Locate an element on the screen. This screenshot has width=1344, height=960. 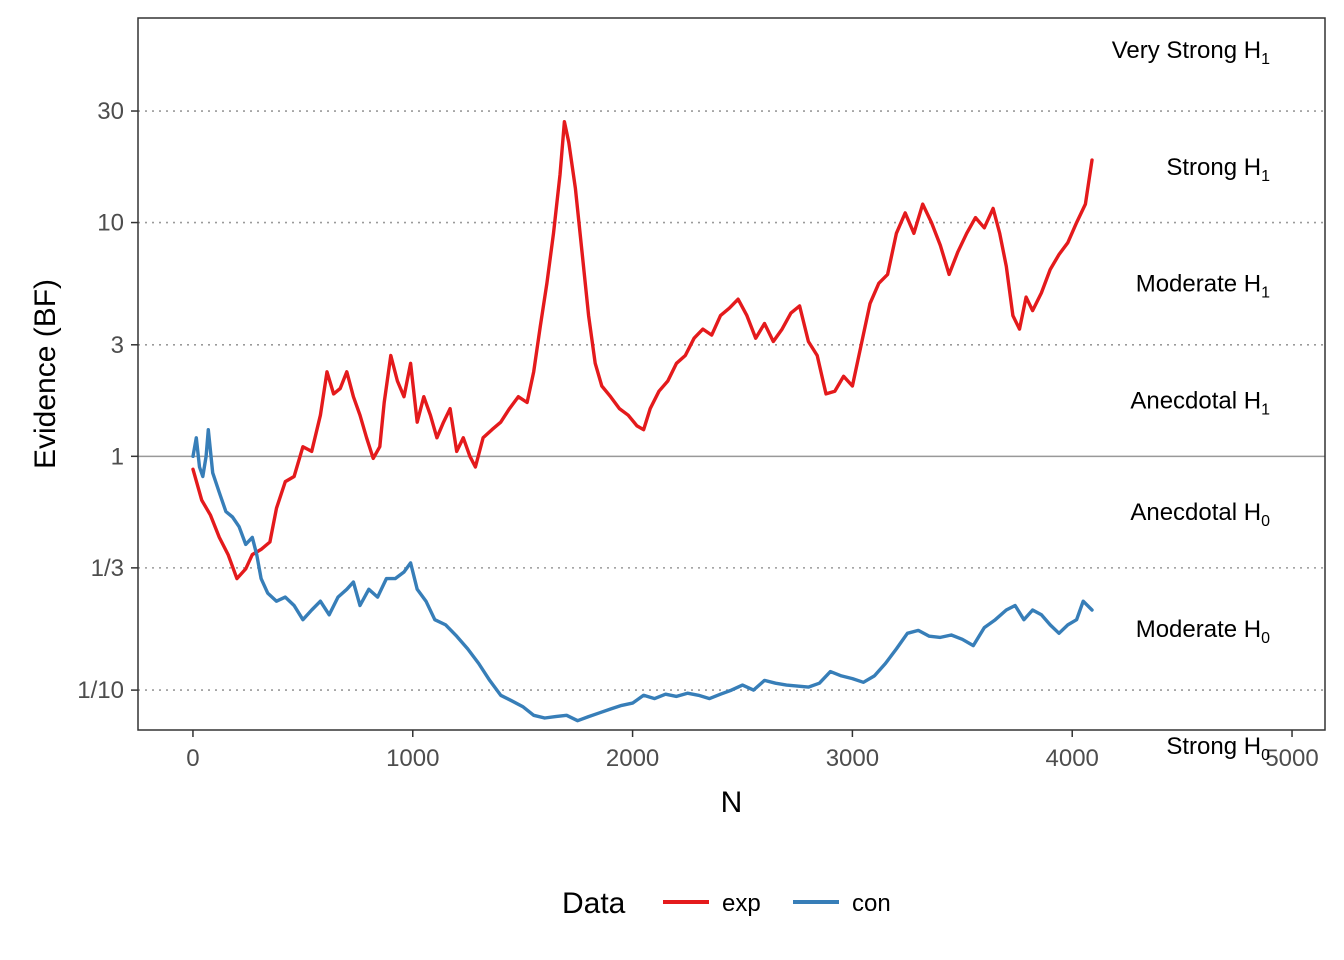
y-axis: 1/10 1/3 1 3 10 30 is located at coordinates (107, 401).